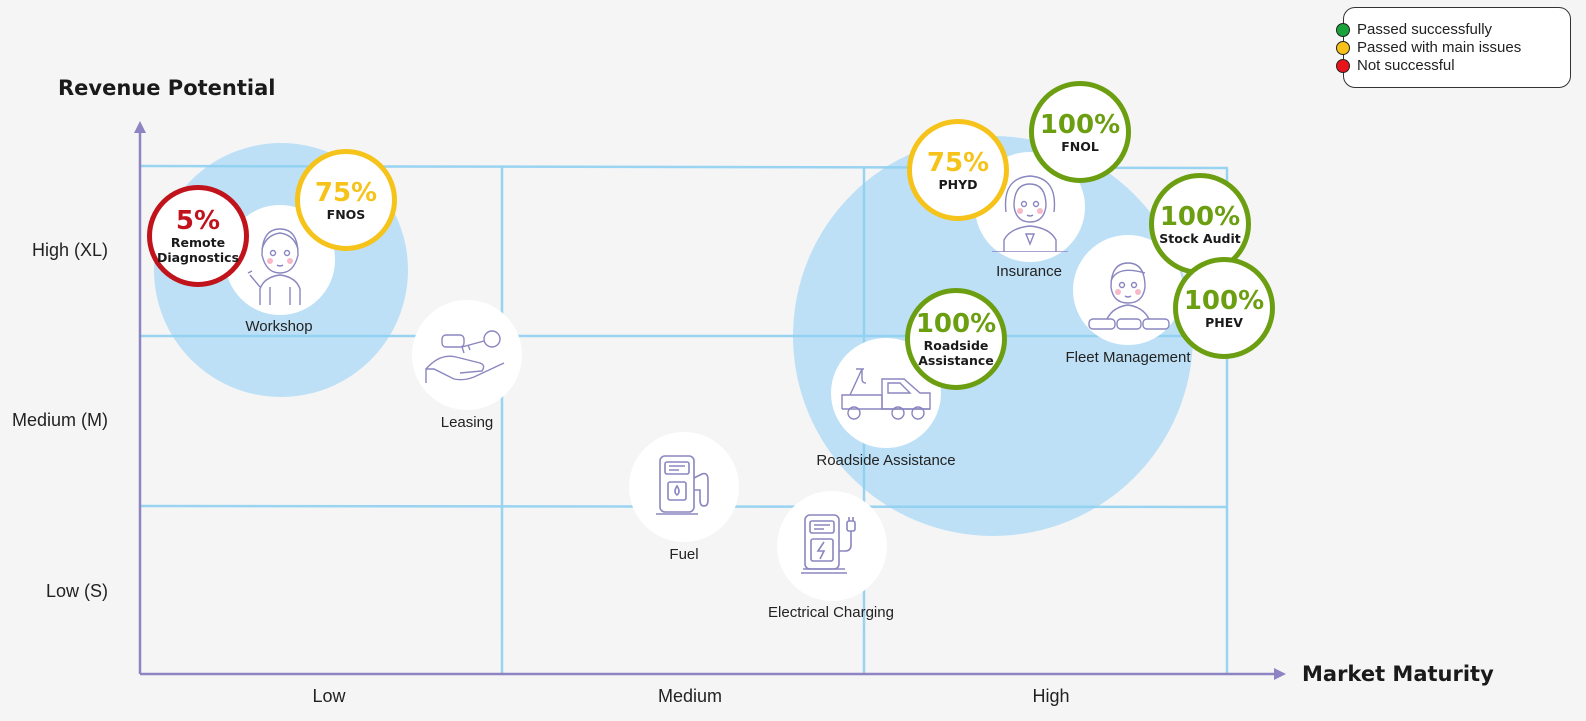 The image size is (1586, 721). I want to click on tow-truck-icon, so click(886, 394).